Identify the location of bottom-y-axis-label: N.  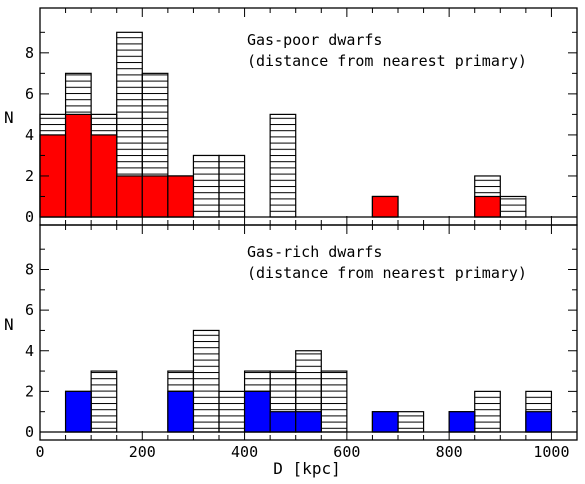
(9, 324).